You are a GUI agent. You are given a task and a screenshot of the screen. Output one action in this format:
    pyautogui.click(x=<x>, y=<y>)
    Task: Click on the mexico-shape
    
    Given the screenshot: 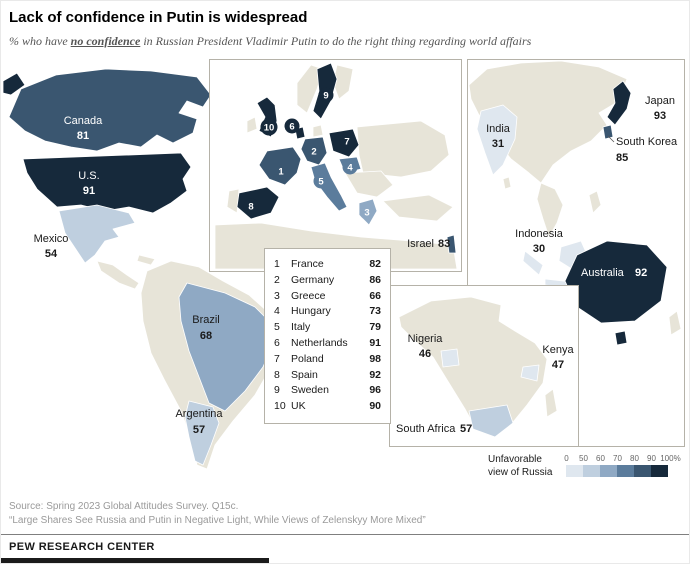 What is the action you would take?
    pyautogui.click(x=97, y=234)
    